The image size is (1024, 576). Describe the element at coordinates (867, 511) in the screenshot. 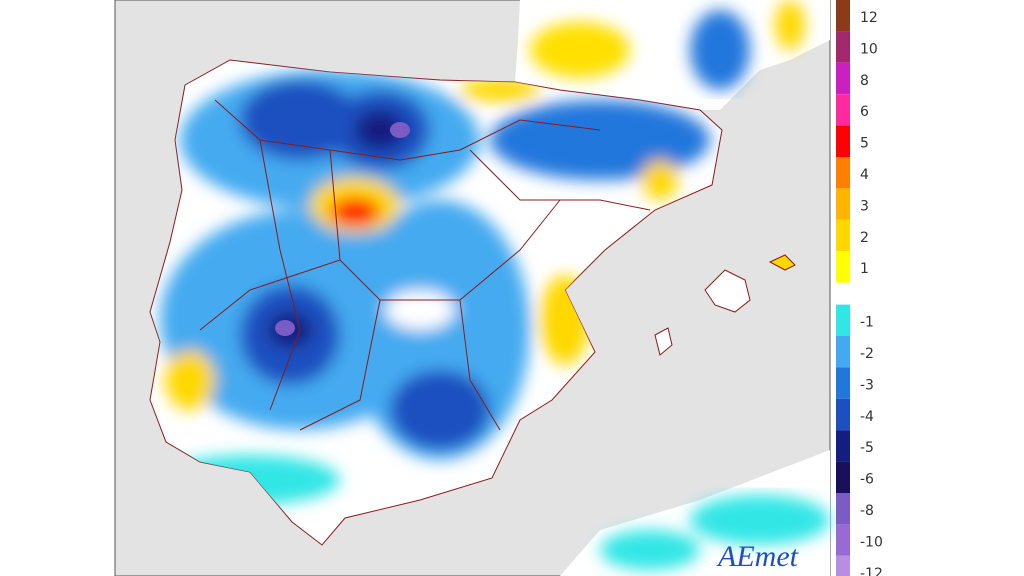

I see `legend-label: -8` at that location.